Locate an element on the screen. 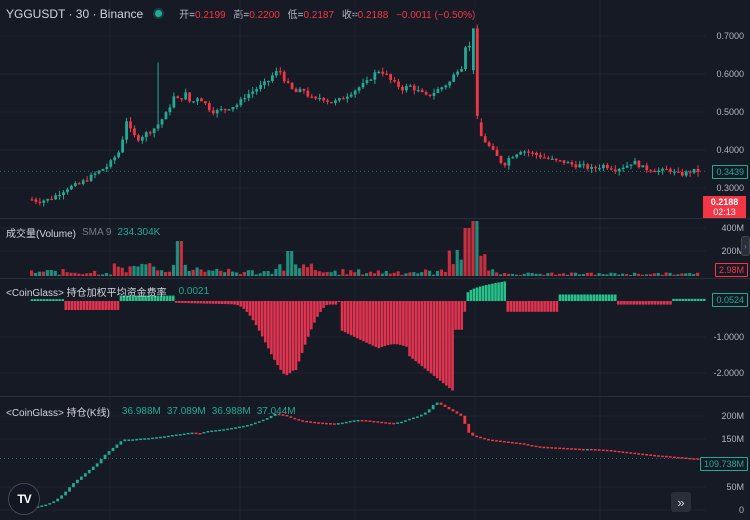 The image size is (750, 520). oi-tick: 200M is located at coordinates (732, 416).